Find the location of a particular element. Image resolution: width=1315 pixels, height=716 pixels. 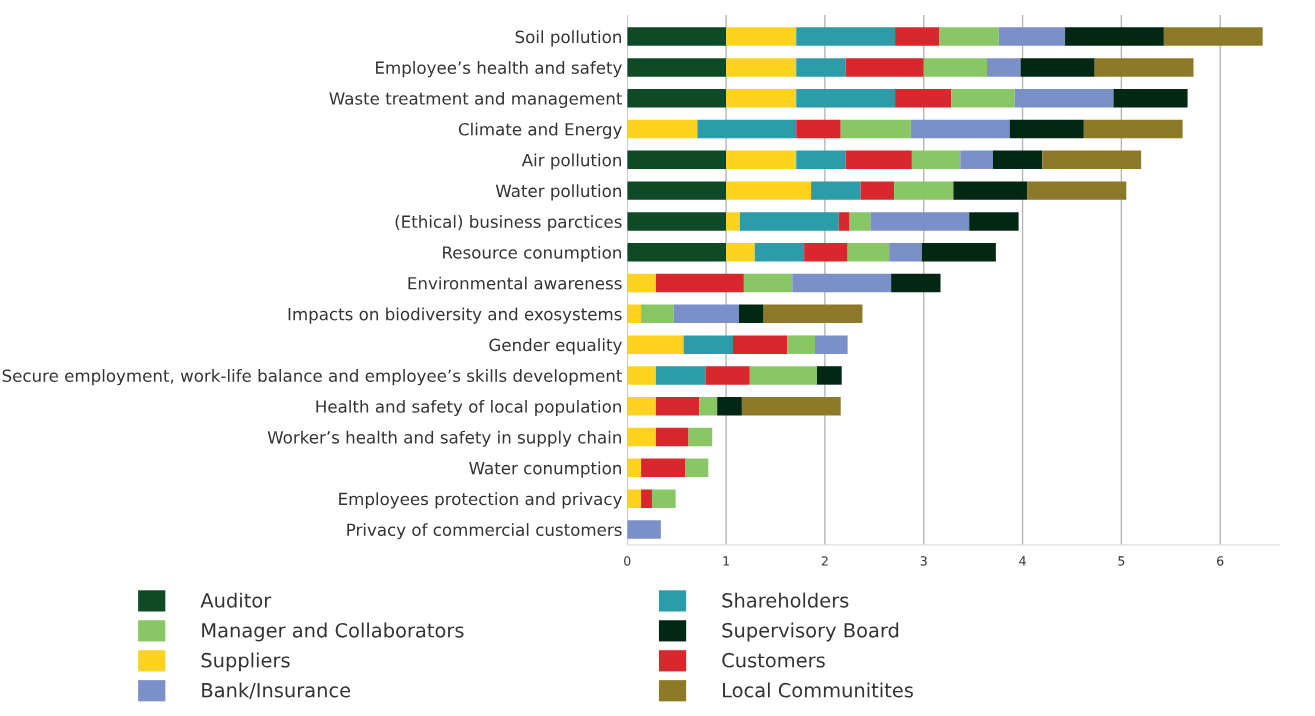

legend-label: Shareholders is located at coordinates (785, 600).